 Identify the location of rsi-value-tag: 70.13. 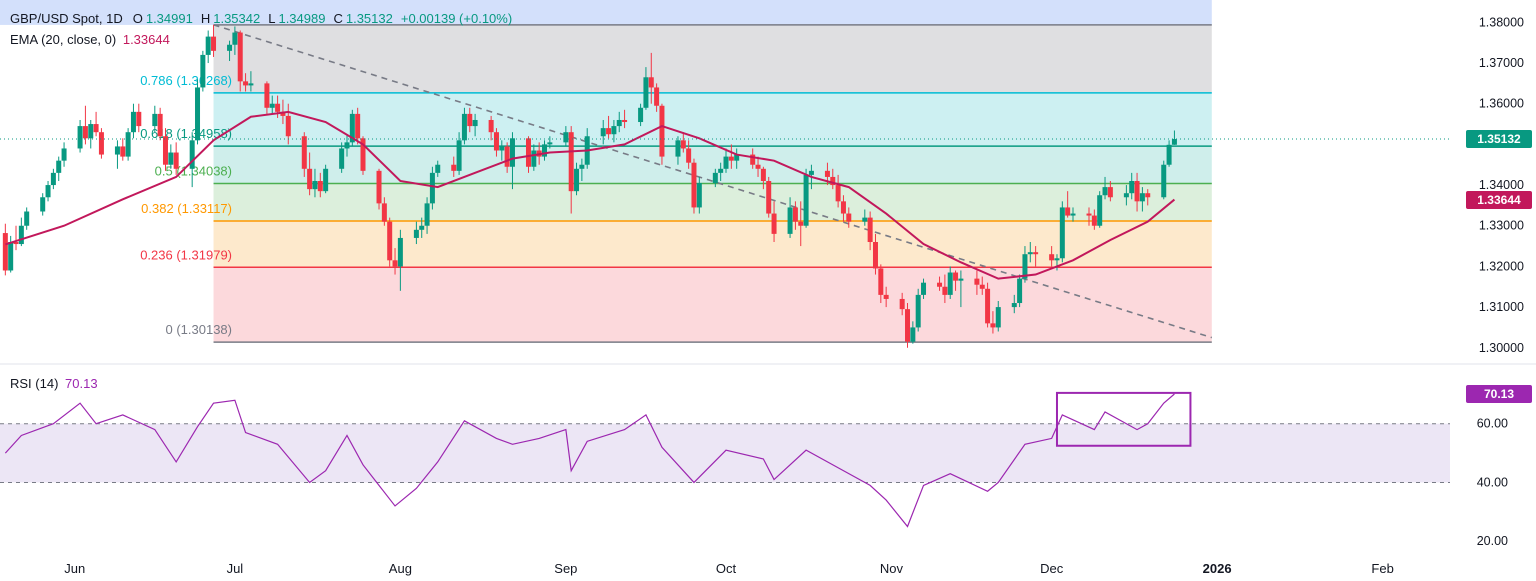
(1499, 393).